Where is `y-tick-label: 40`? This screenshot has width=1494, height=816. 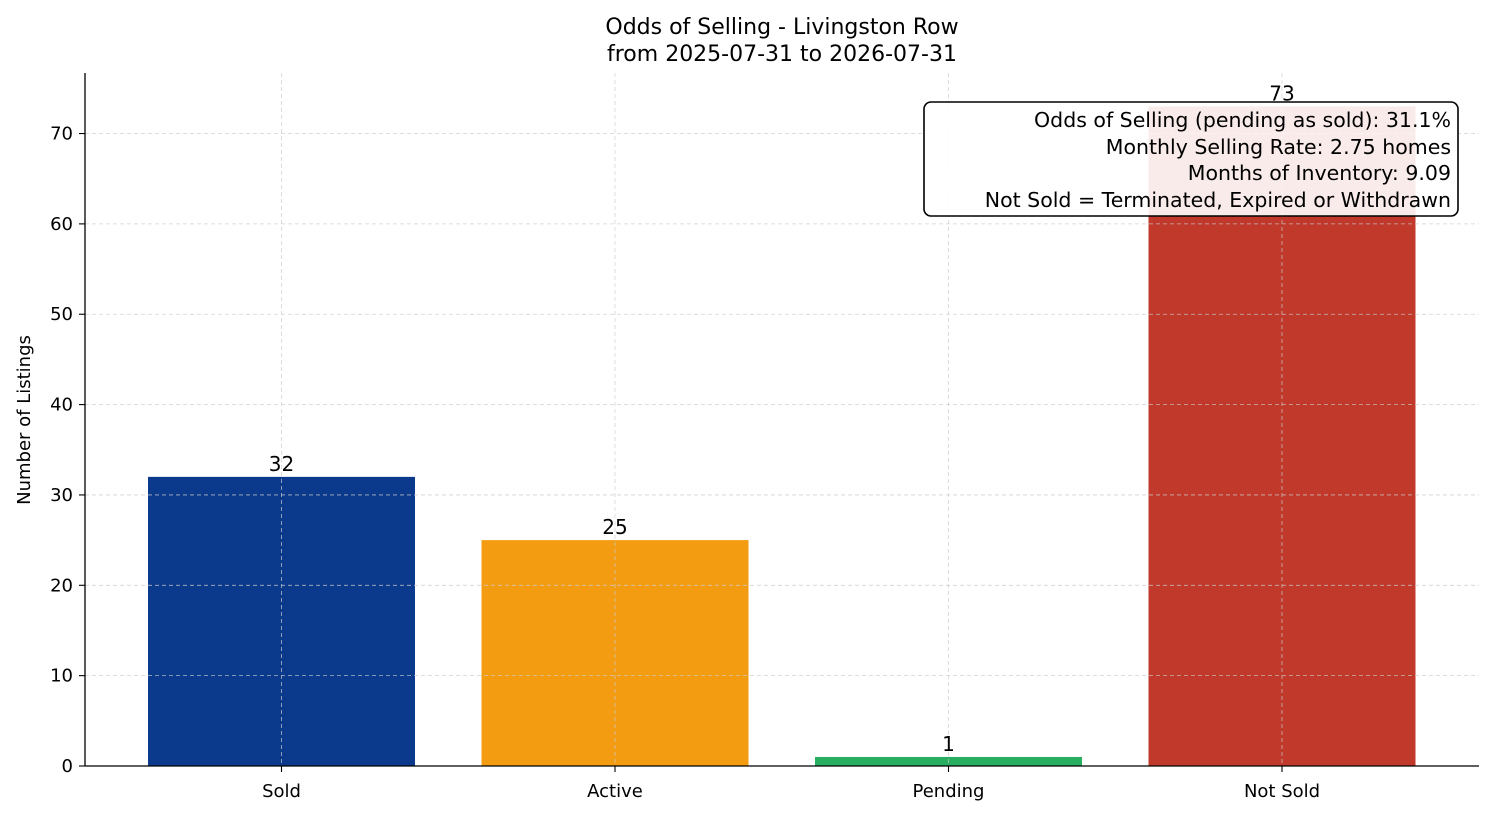 y-tick-label: 40 is located at coordinates (61, 405).